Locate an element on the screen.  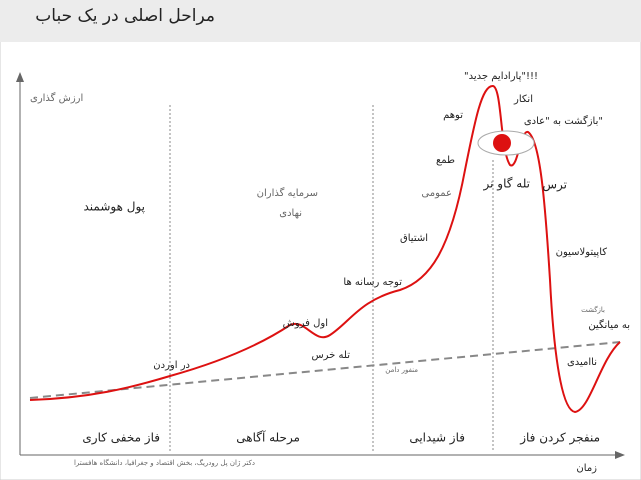
y-label: ارزش گذاری is located at coordinates (56, 98).